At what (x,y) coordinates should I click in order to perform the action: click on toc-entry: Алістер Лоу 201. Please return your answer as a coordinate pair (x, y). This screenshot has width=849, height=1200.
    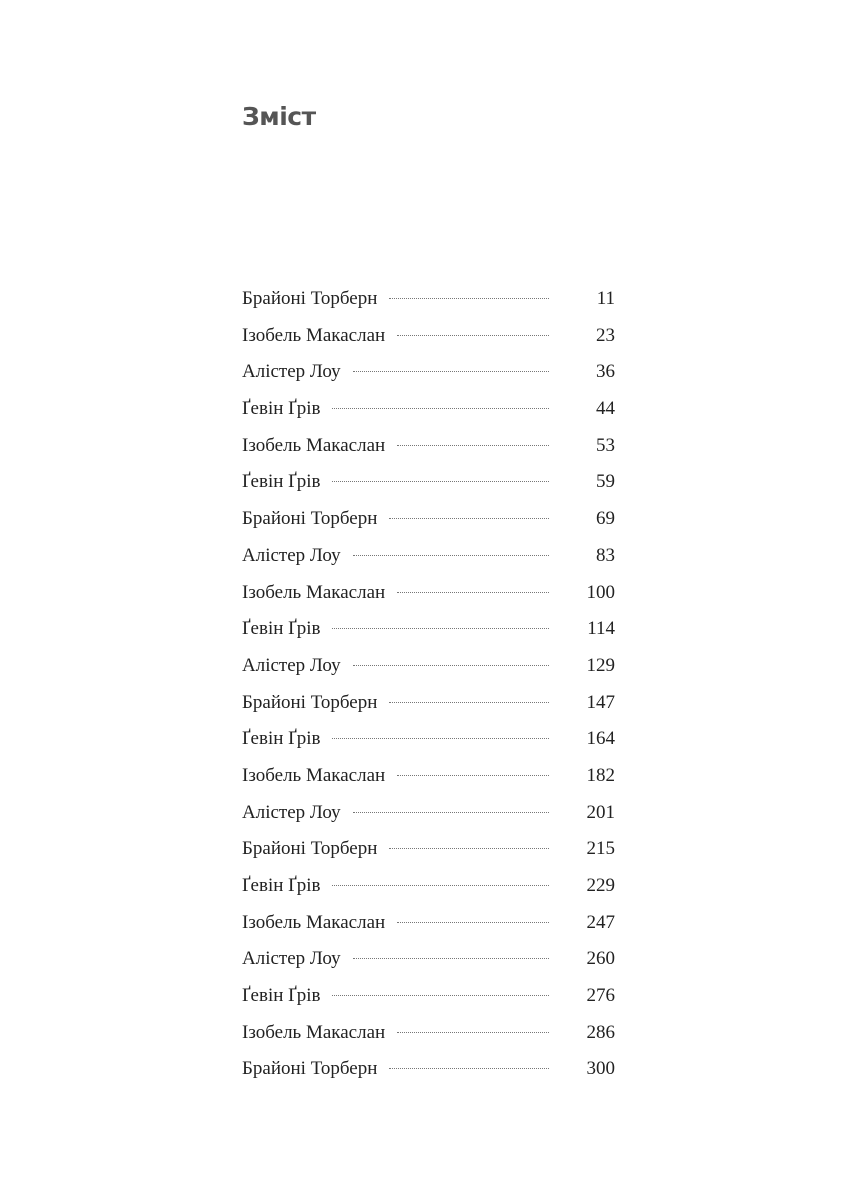
    Looking at the image, I should click on (428, 820).